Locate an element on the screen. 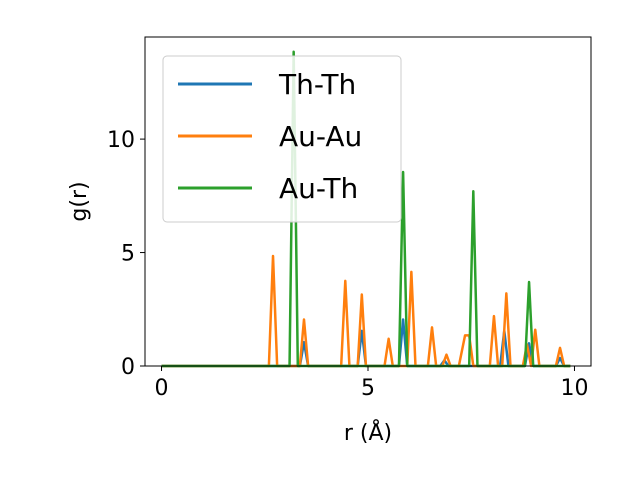  x-tick-label: 5 is located at coordinates (368, 388).